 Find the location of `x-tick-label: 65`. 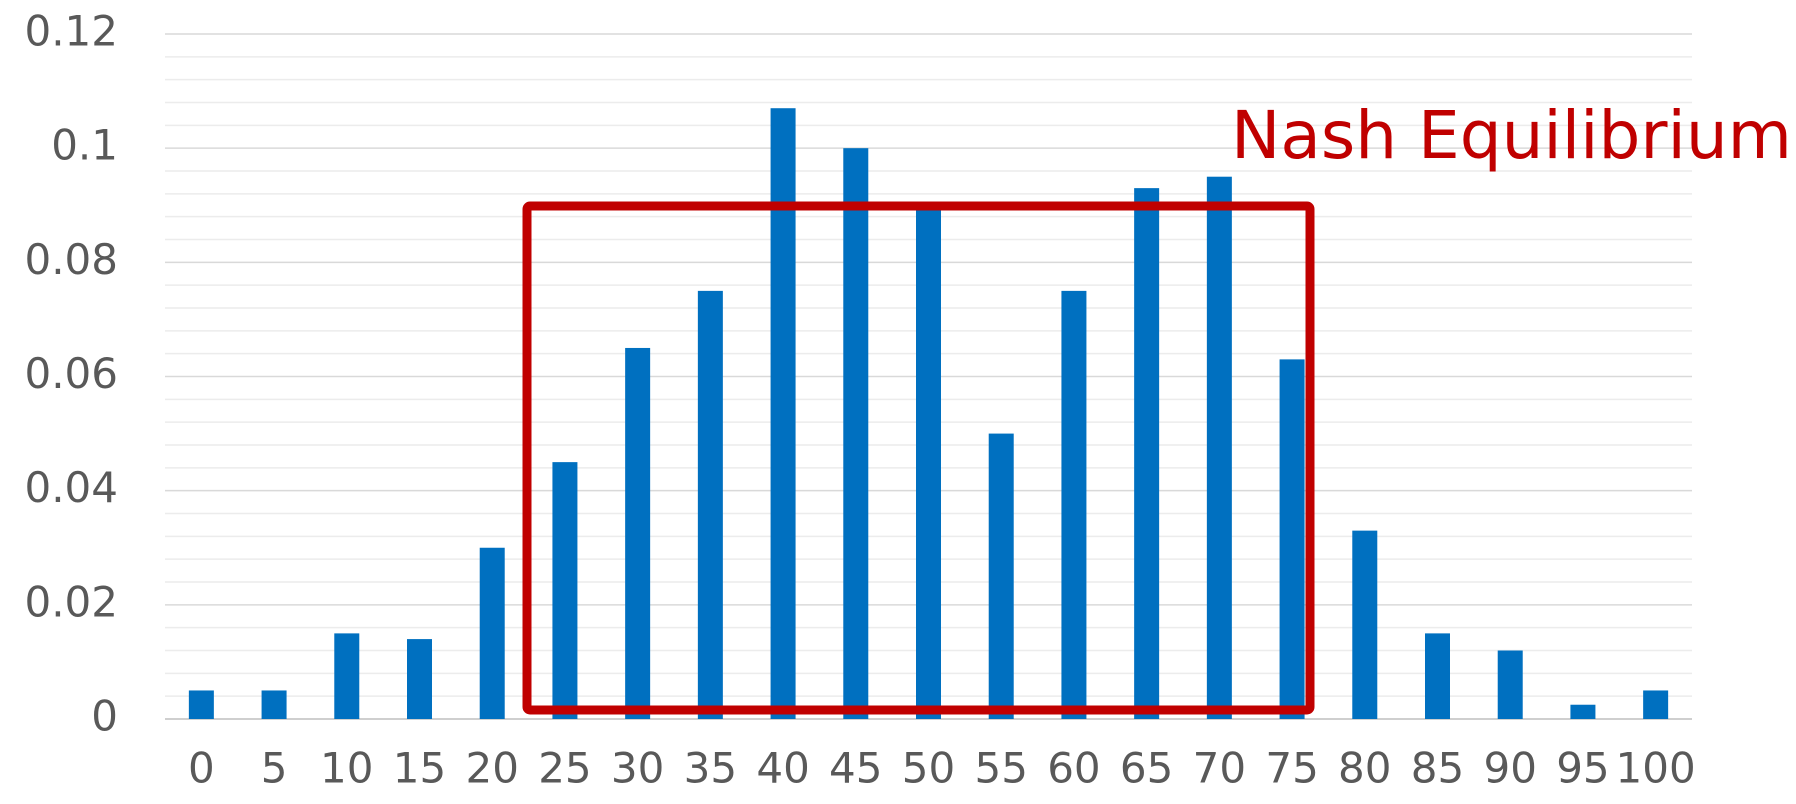

x-tick-label: 65 is located at coordinates (1146, 768).